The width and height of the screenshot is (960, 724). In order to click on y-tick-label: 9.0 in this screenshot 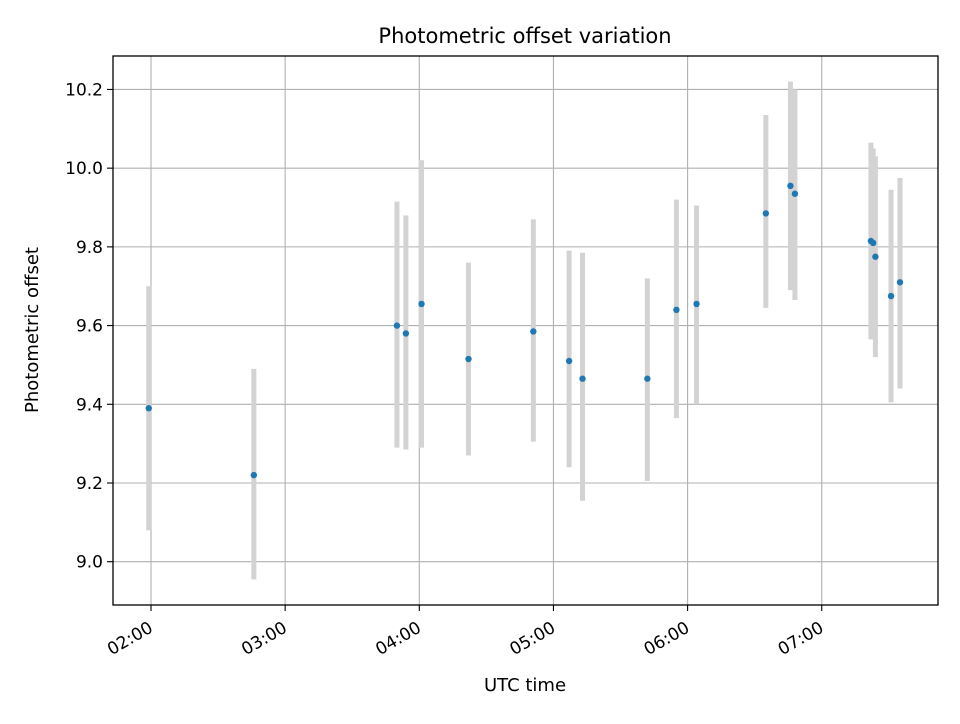, I will do `click(89, 563)`.